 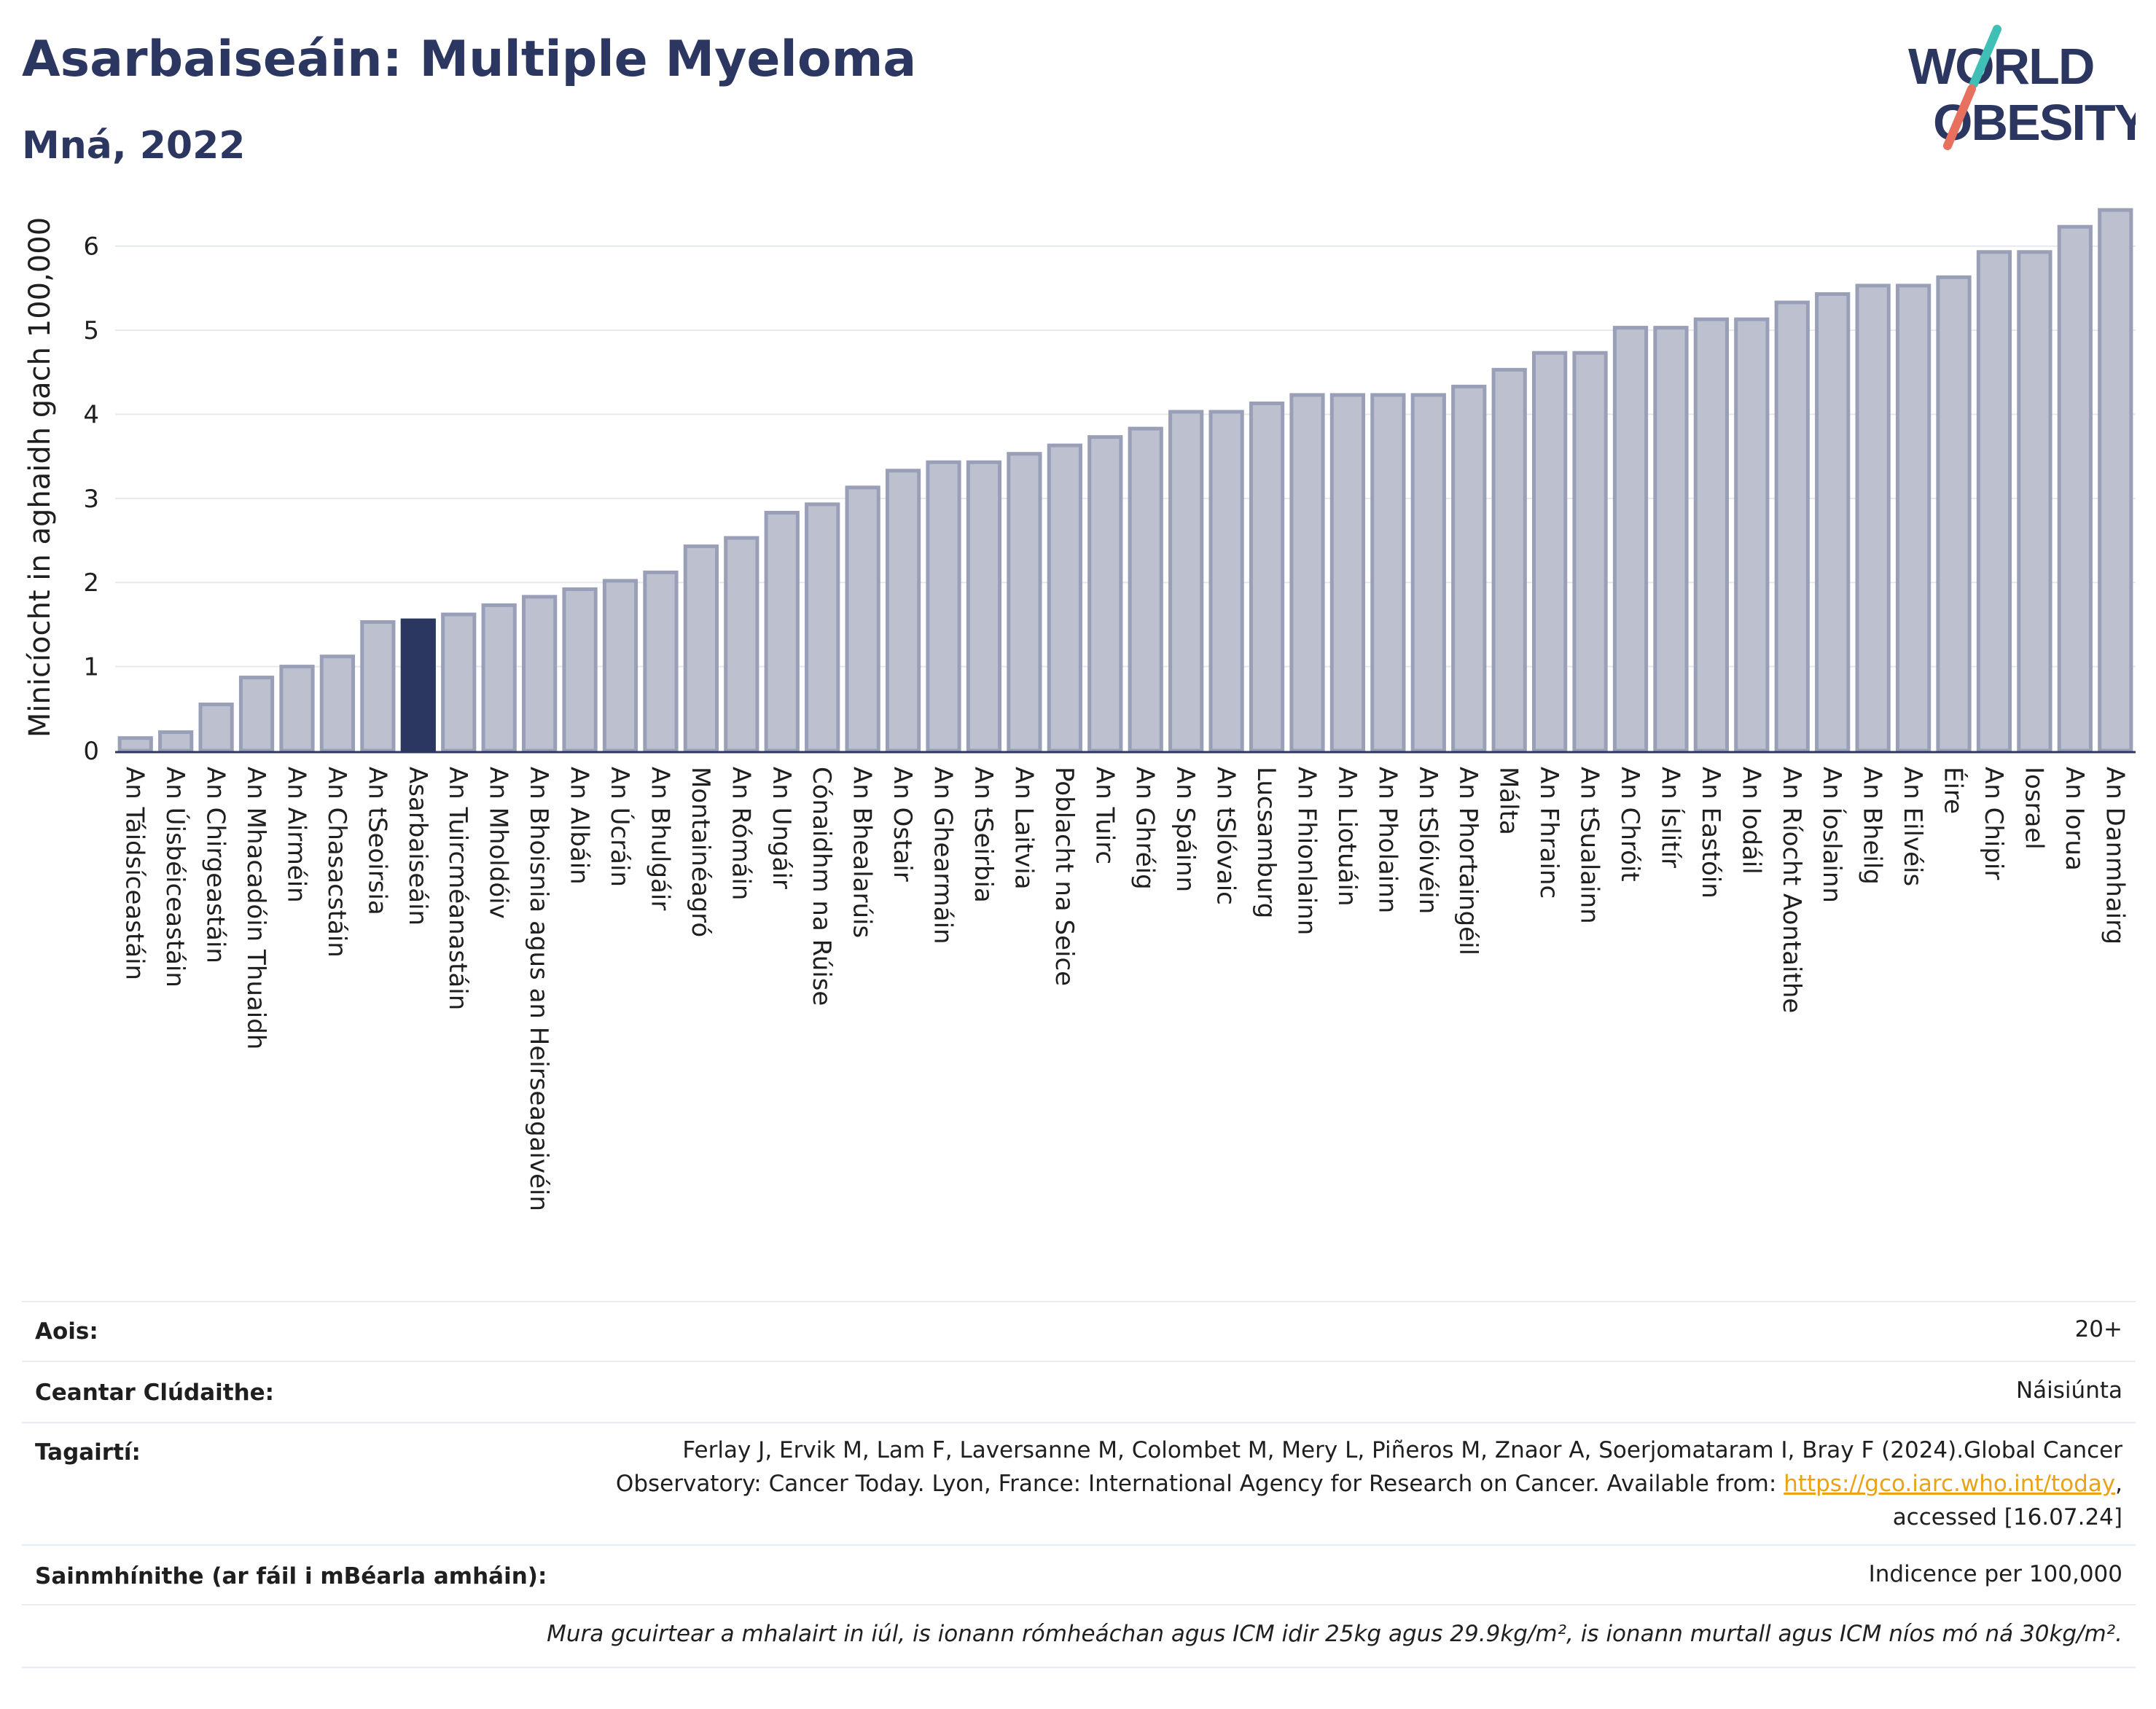 What do you see at coordinates (91, 667) in the screenshot?
I see `y-tick-label: 1` at bounding box center [91, 667].